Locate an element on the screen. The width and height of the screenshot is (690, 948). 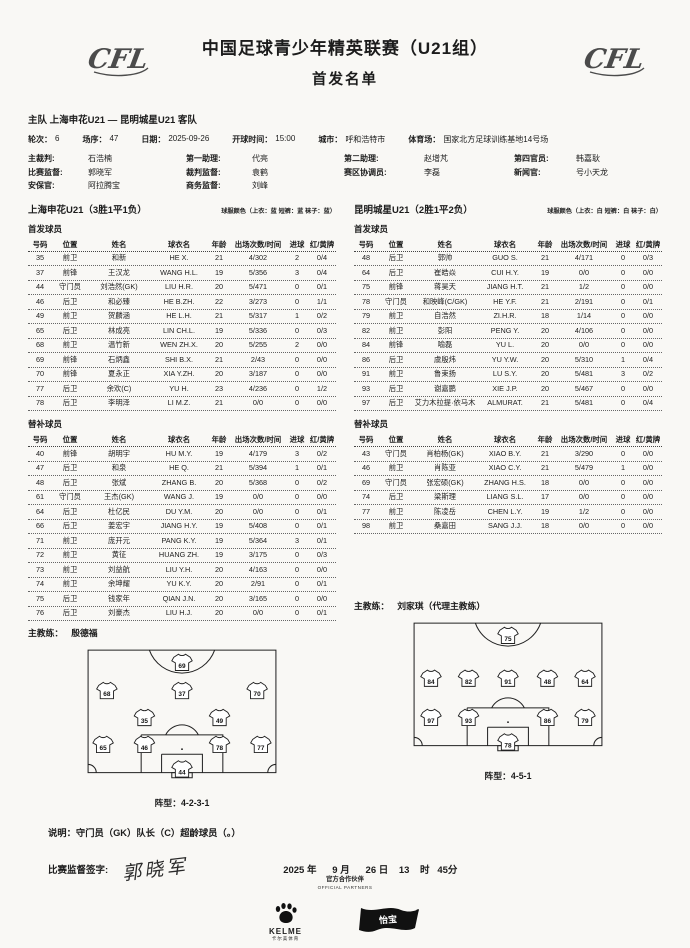
column-header: 号码 is located at coordinates (366, 244).